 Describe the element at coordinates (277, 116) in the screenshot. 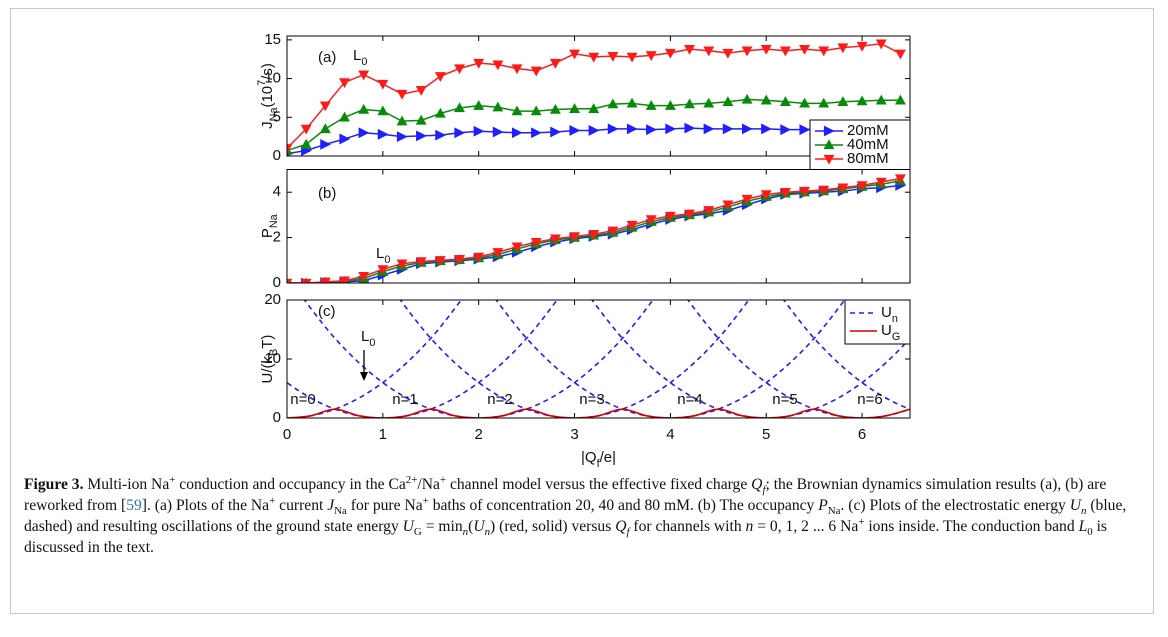

I see `y-tick-label: 5` at that location.